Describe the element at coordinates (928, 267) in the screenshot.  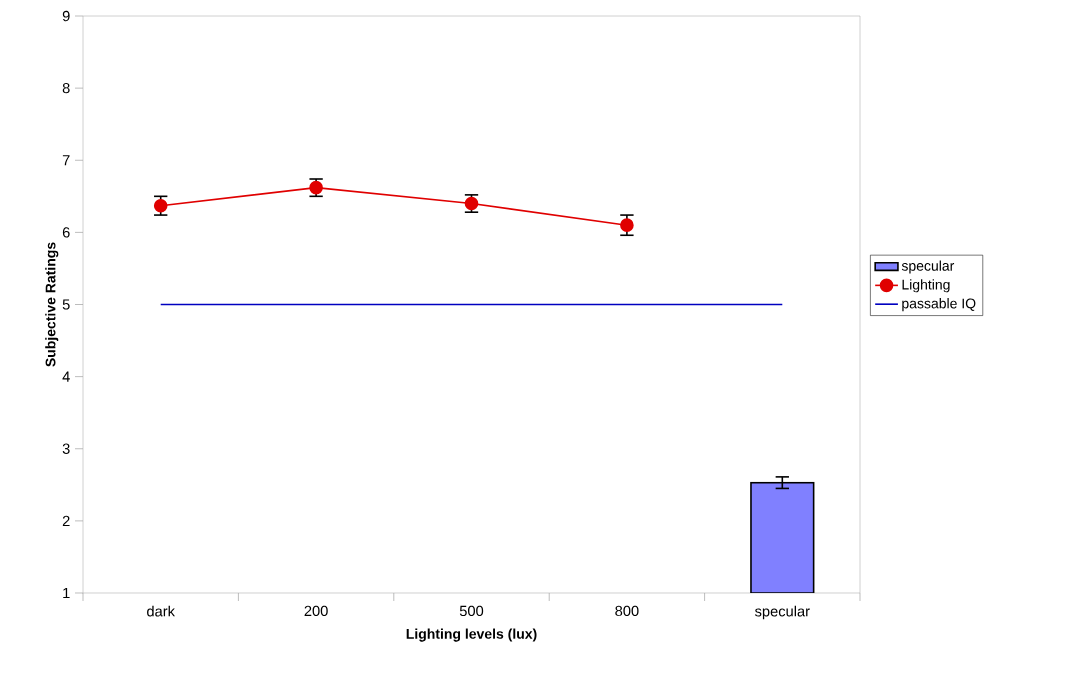
I see `legend-label: specular` at that location.